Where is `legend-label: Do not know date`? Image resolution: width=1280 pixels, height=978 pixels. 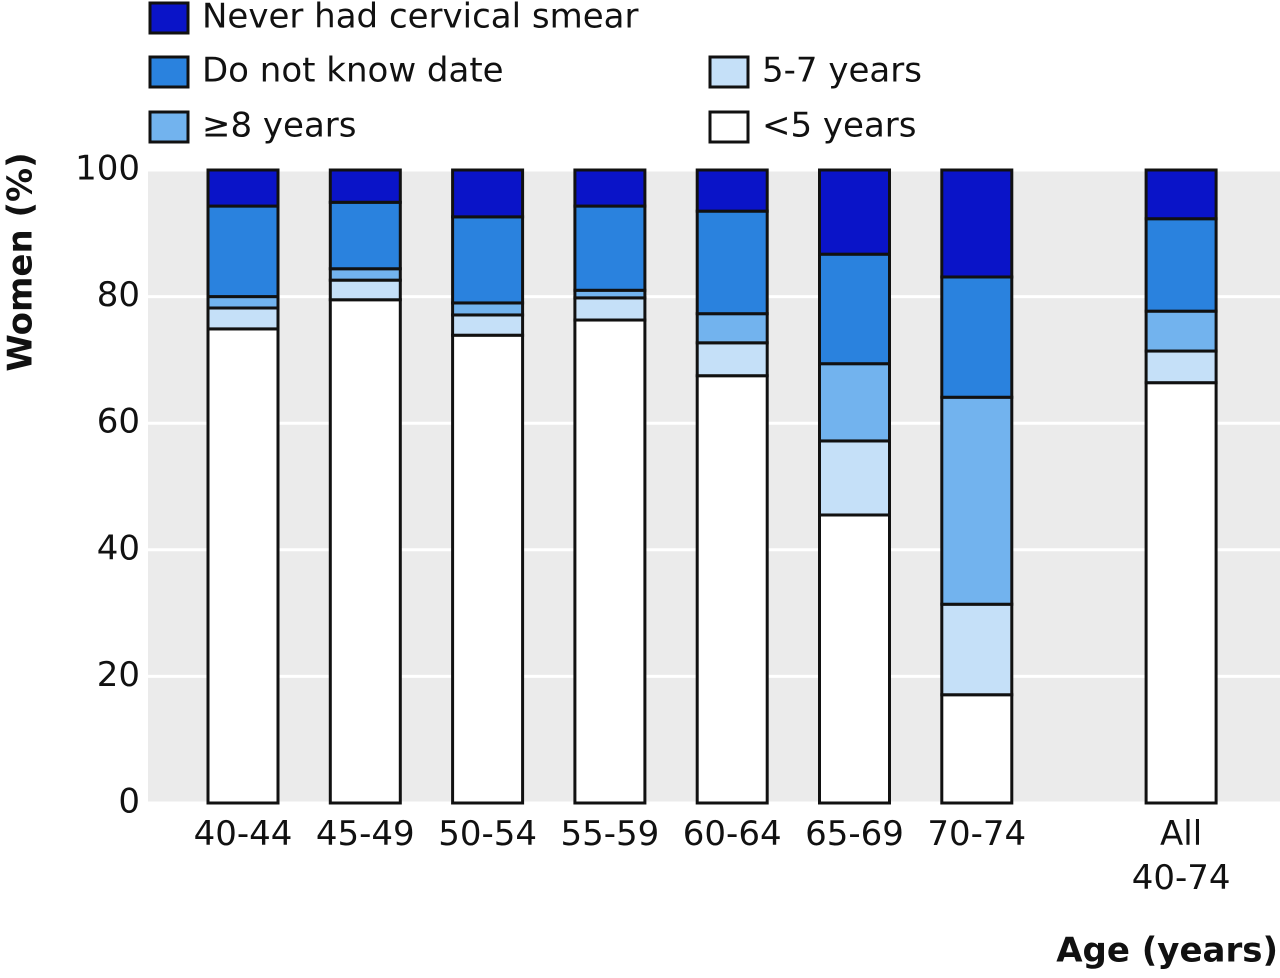
legend-label: Do not know date is located at coordinates (353, 71).